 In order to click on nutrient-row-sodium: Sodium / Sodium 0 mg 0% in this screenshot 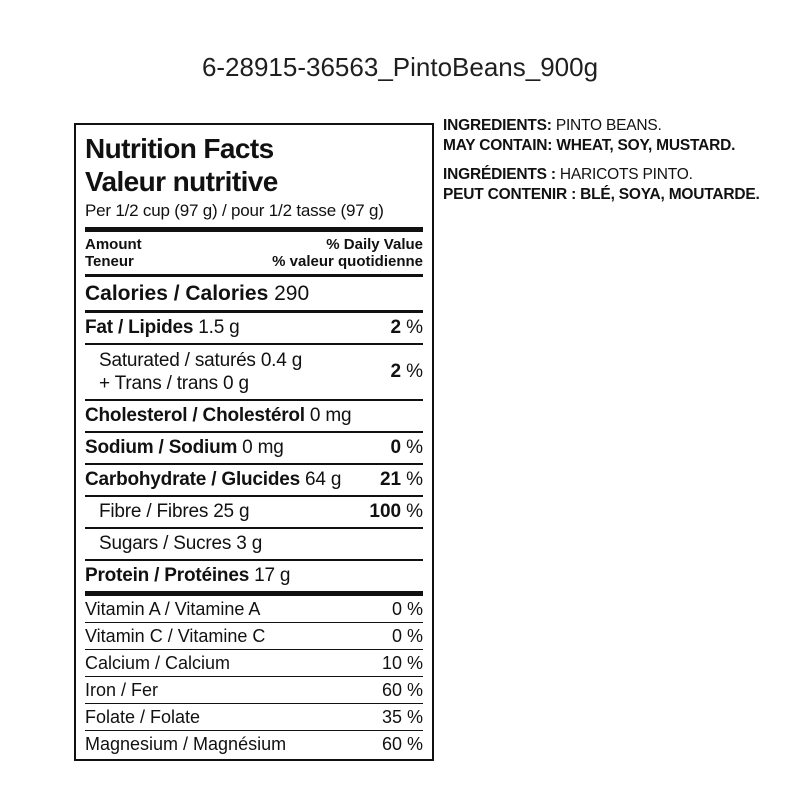, I will do `click(254, 449)`.